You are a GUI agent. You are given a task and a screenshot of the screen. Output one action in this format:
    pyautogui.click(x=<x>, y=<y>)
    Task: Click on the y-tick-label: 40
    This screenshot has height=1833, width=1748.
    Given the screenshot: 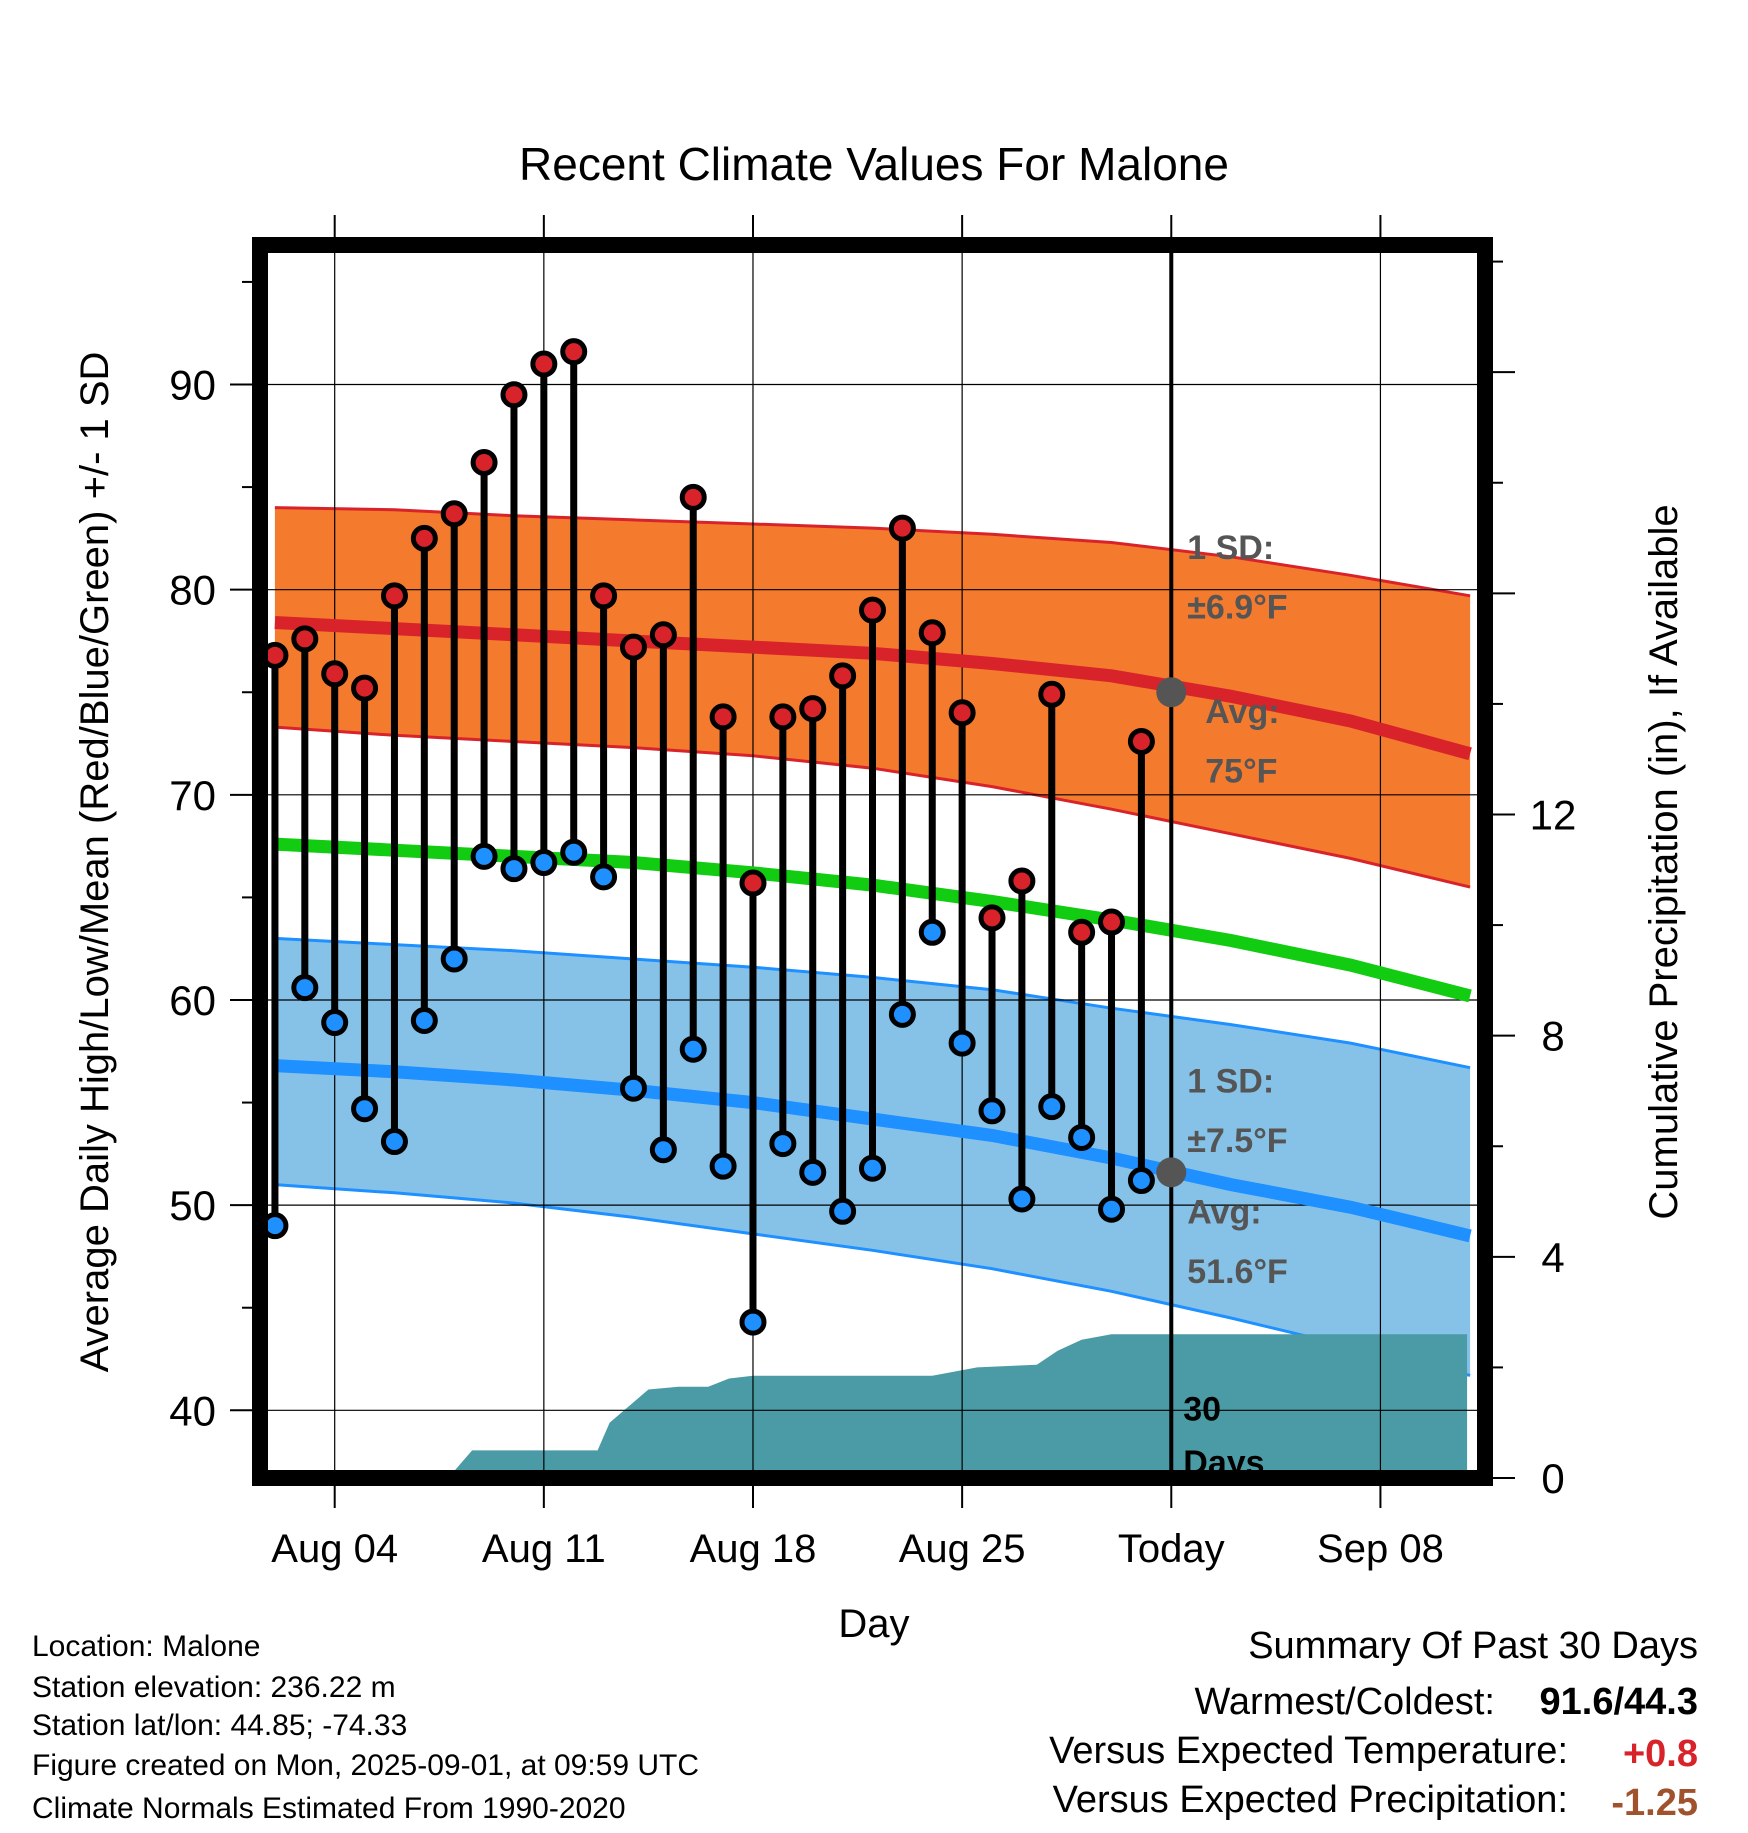 What is the action you would take?
    pyautogui.click(x=192, y=1410)
    